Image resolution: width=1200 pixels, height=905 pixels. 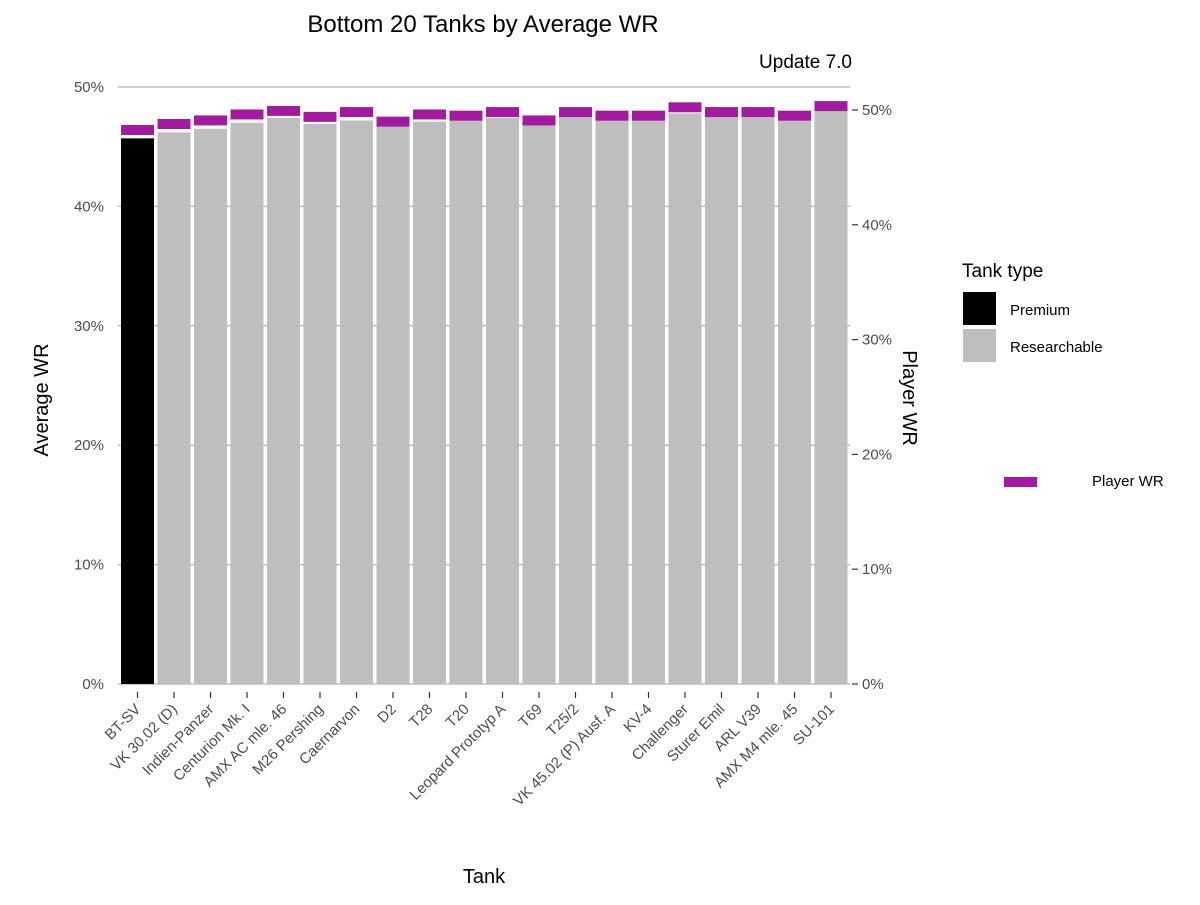 I want to click on y-tick-label: 40%, so click(x=89, y=206).